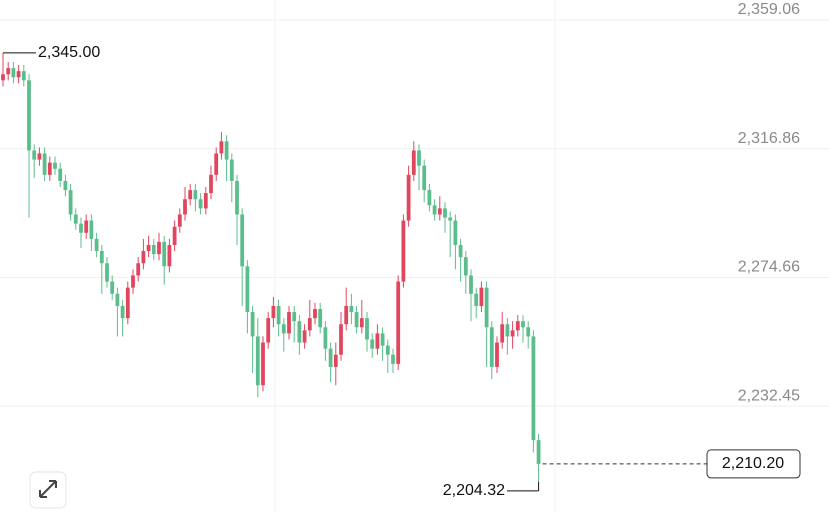 The height and width of the screenshot is (512, 829). Describe the element at coordinates (69, 52) in the screenshot. I see `high-marker-label: 2,345.00` at that location.